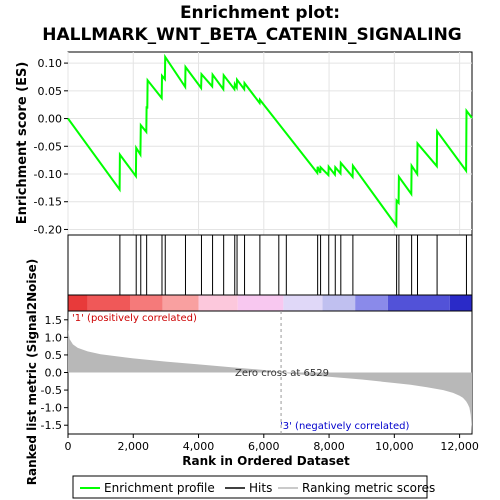 The image size is (500, 500). I want to click on x-tick-label: 8,000, so click(329, 446).